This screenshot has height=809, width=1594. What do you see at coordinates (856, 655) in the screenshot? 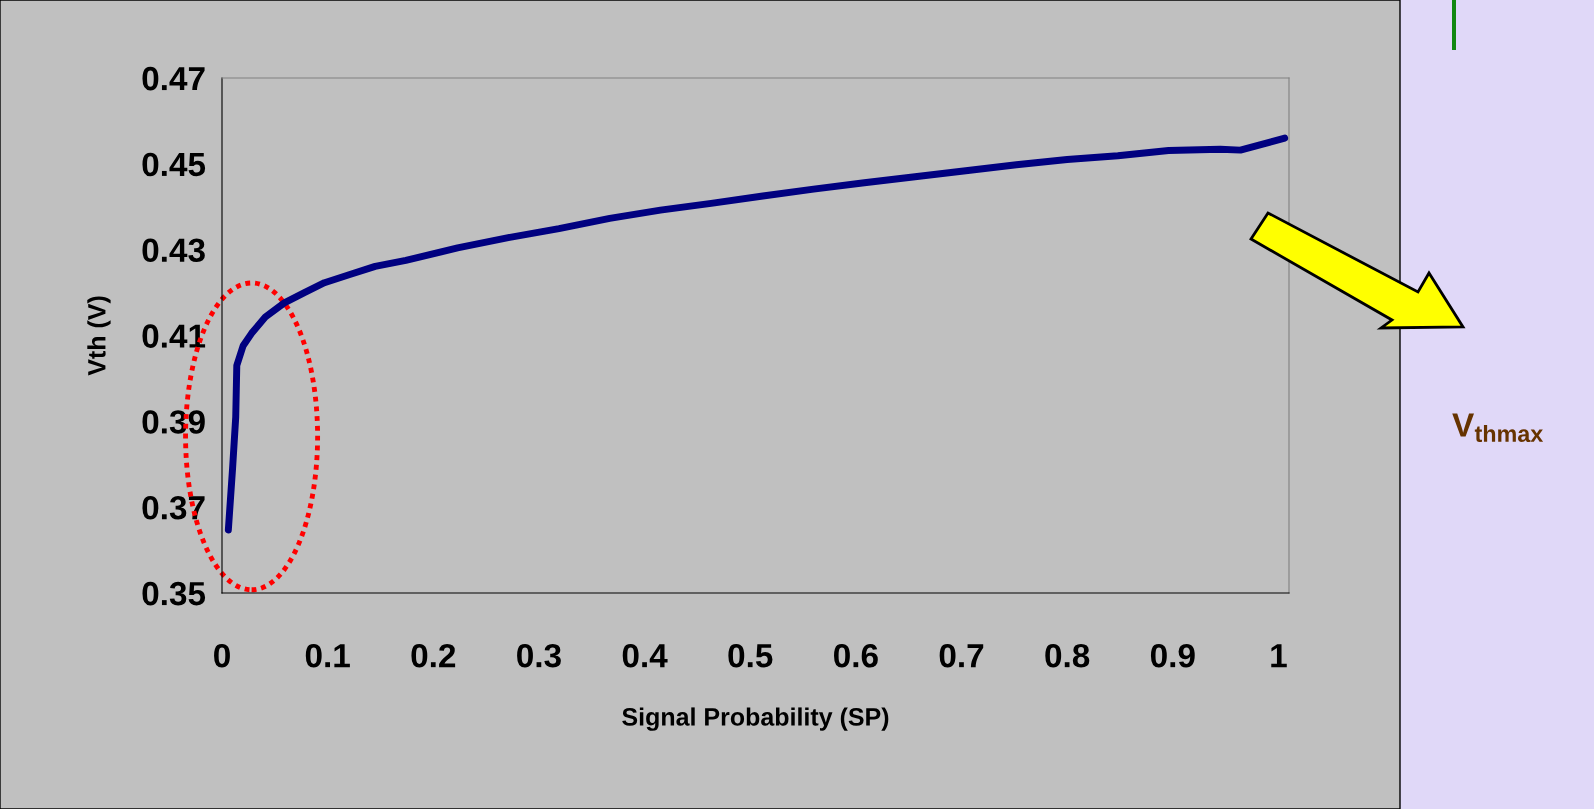
I see `x-tick-label: 0.6` at bounding box center [856, 655].